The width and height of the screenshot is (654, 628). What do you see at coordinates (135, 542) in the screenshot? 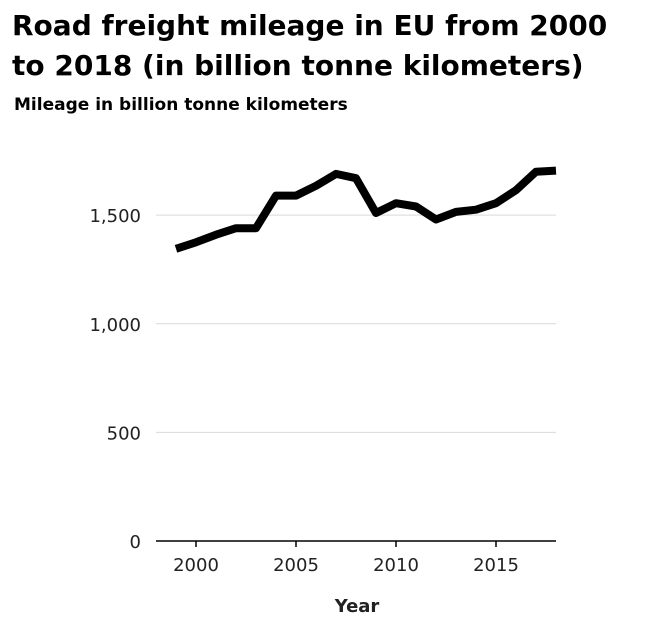
I see `y-tick-label: 0` at bounding box center [135, 542].